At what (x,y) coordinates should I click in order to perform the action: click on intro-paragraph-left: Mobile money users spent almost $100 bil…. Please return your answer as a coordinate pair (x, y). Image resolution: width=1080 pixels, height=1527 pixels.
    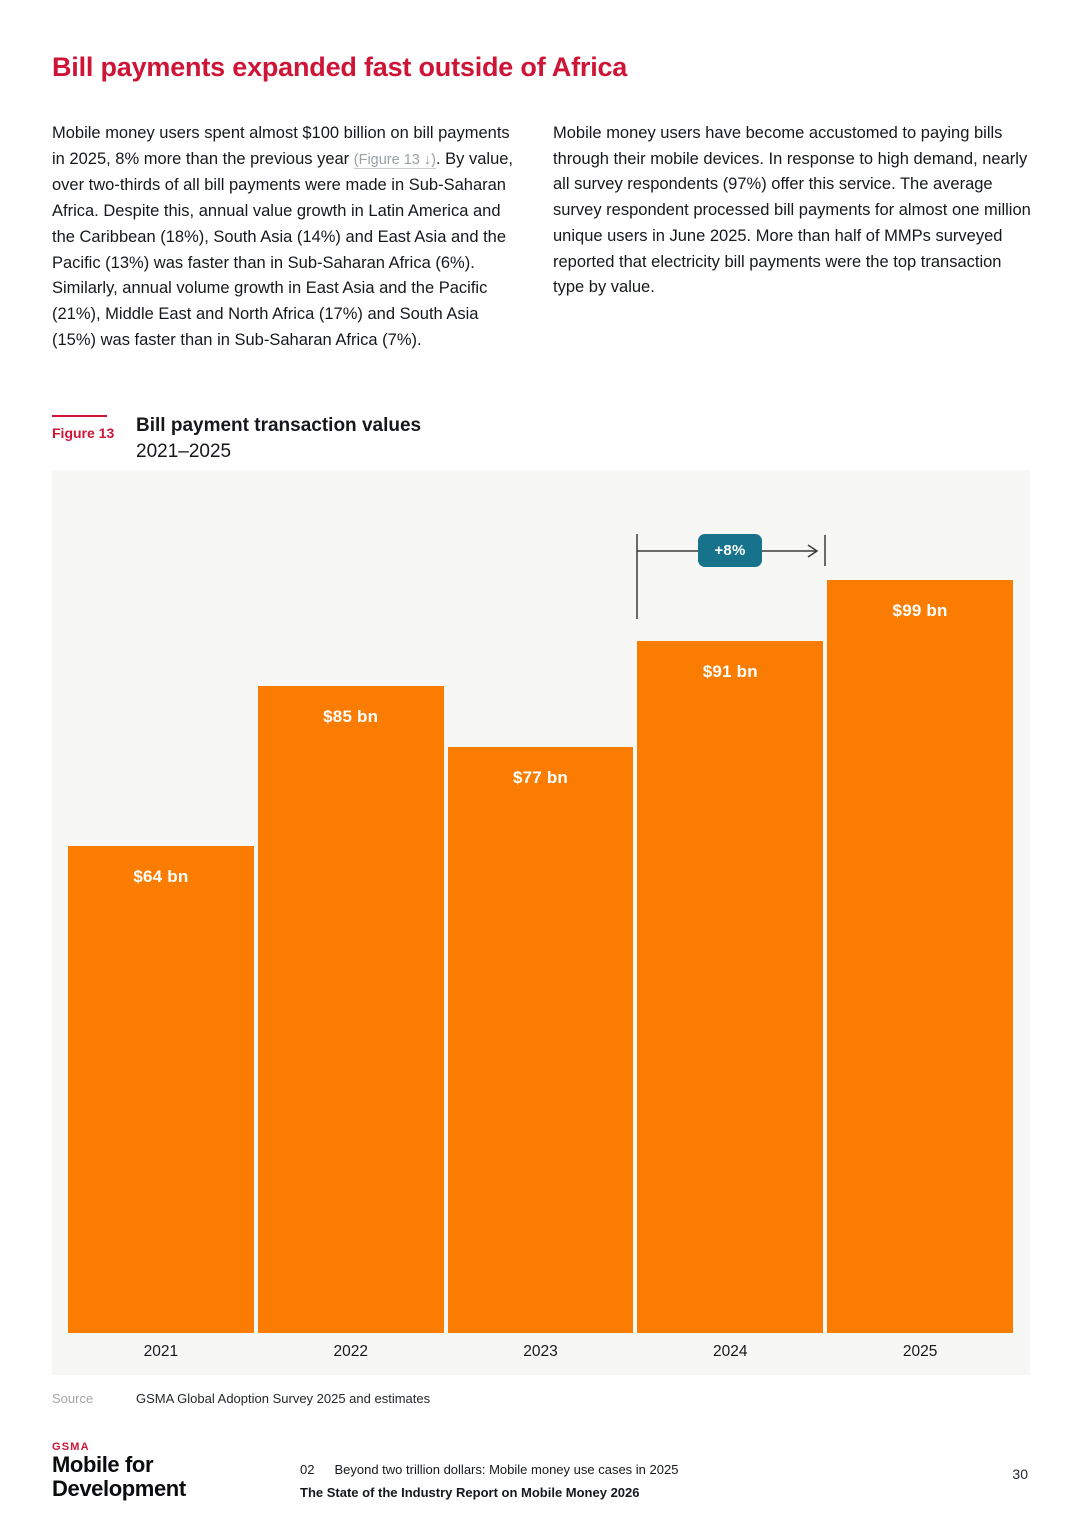
    Looking at the image, I should click on (287, 237).